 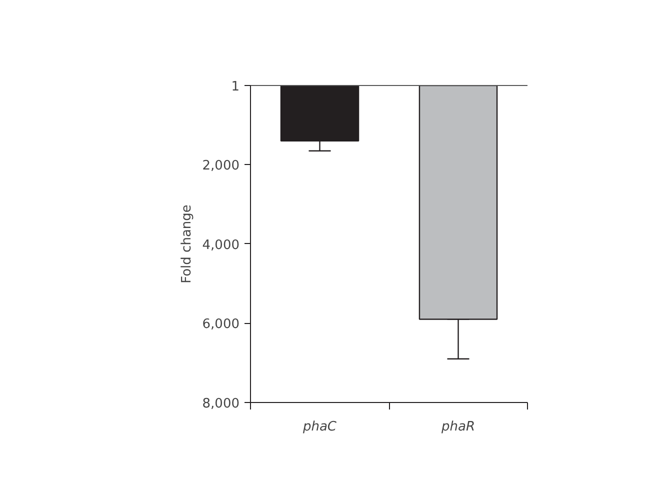 What do you see at coordinates (221, 245) in the screenshot?
I see `y-tick-label: 4,000` at bounding box center [221, 245].